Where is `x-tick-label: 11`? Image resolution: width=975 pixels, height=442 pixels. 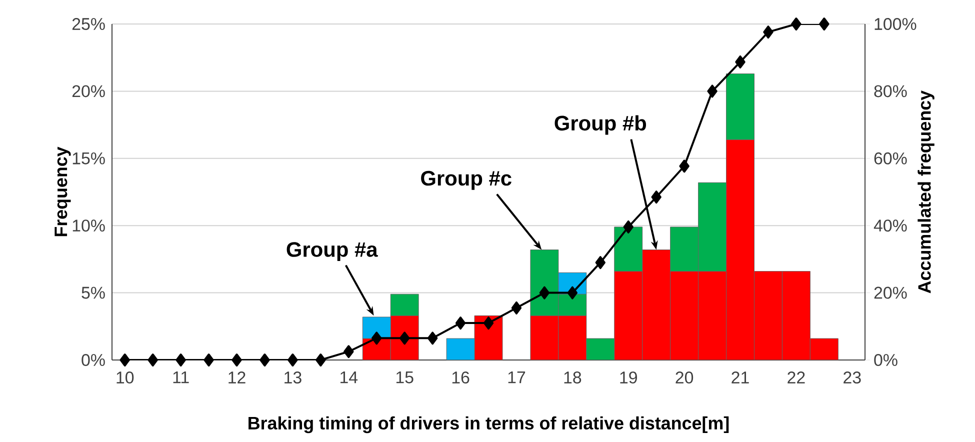
x-tick-label: 11 is located at coordinates (181, 378).